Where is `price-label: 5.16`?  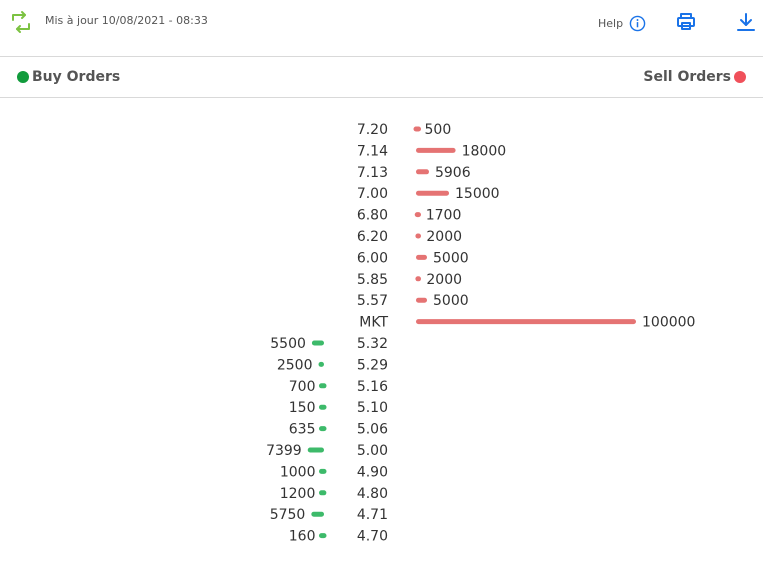 price-label: 5.16 is located at coordinates (372, 387).